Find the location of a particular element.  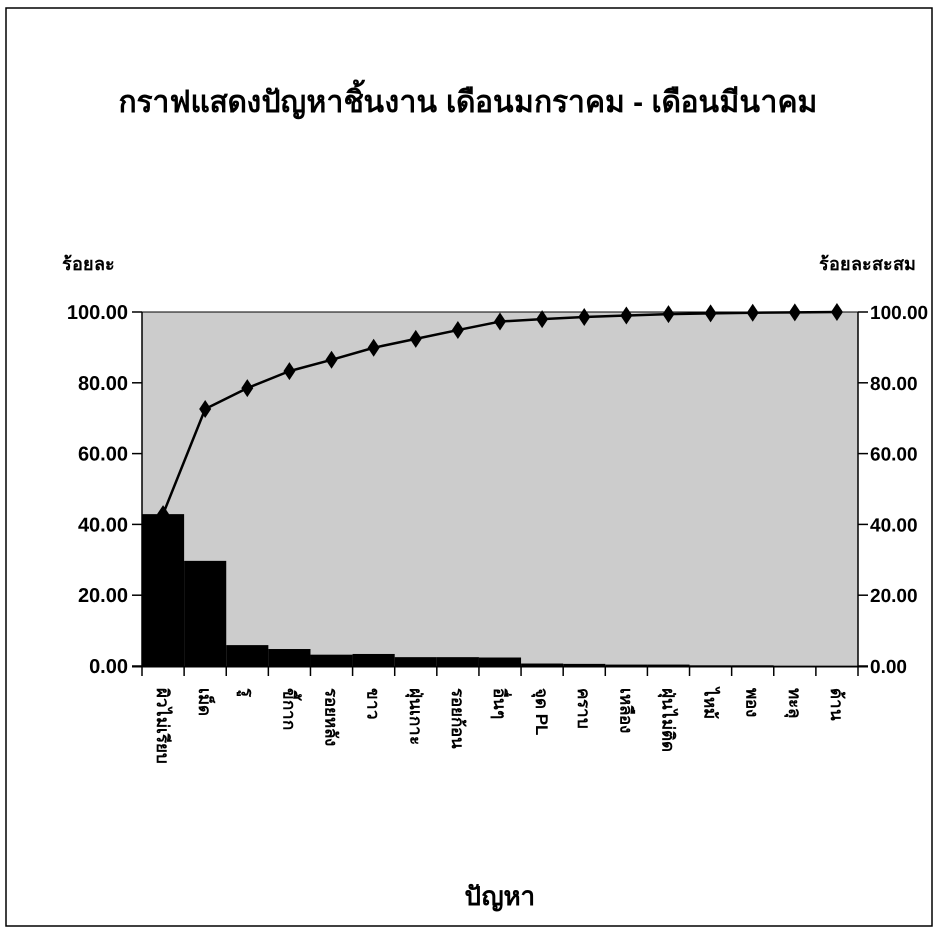

y-tick-label: 20.00 is located at coordinates (103, 596).